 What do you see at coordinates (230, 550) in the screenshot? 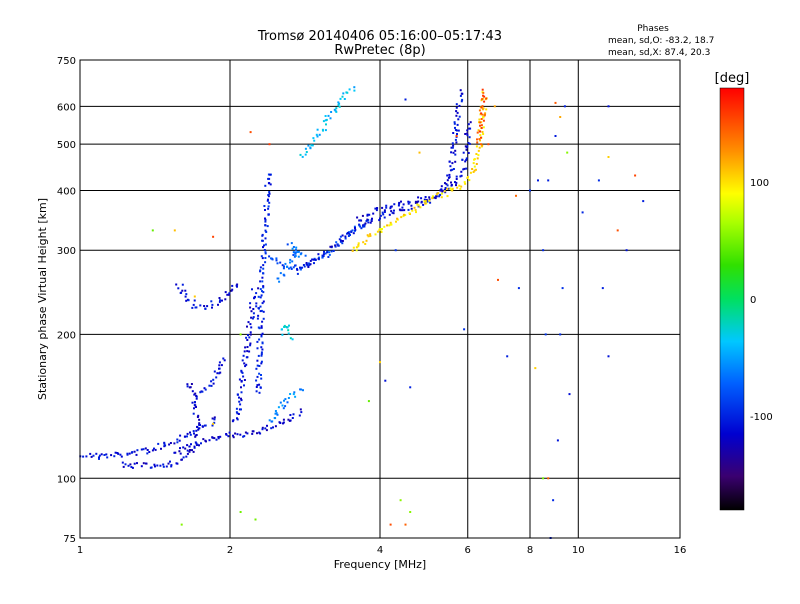
I see `x-tick-label: 2` at bounding box center [230, 550].